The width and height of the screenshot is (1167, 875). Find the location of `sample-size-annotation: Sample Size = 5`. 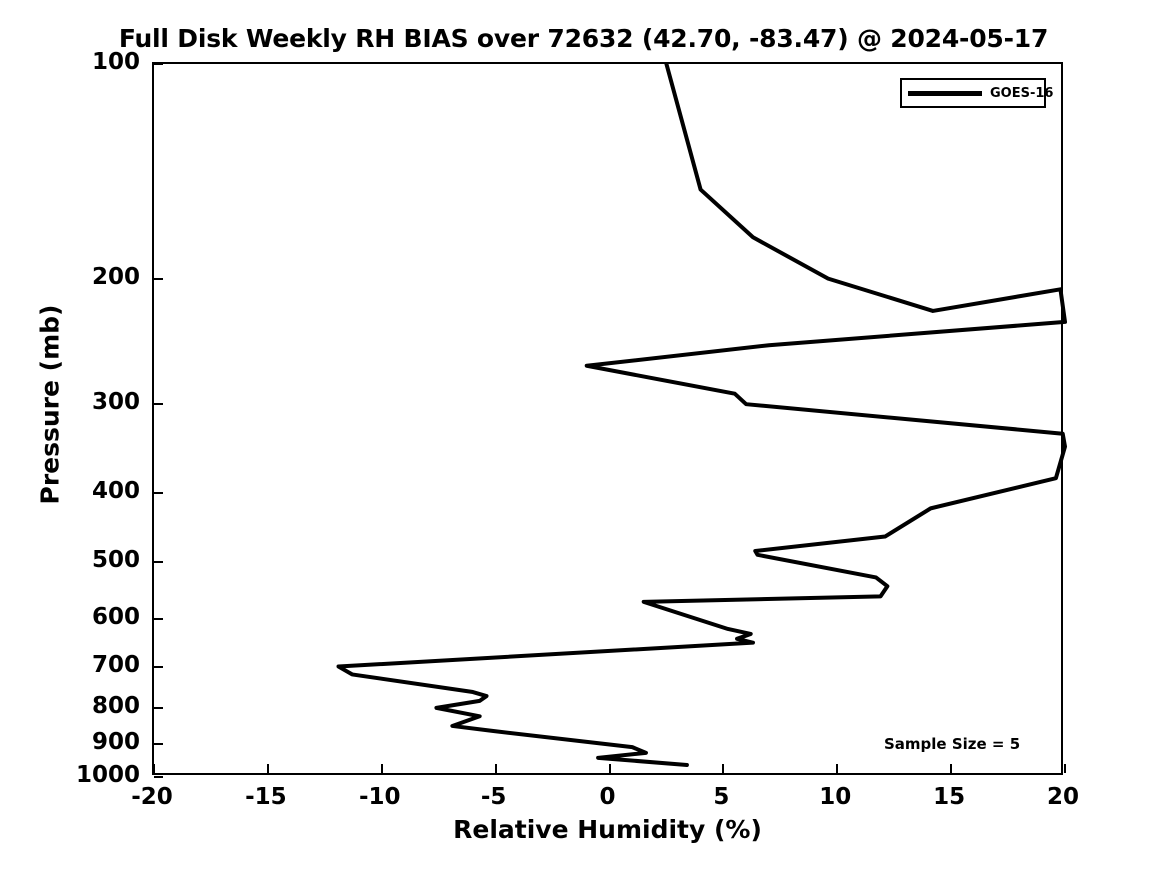

sample-size-annotation: Sample Size = 5 is located at coordinates (952, 744).